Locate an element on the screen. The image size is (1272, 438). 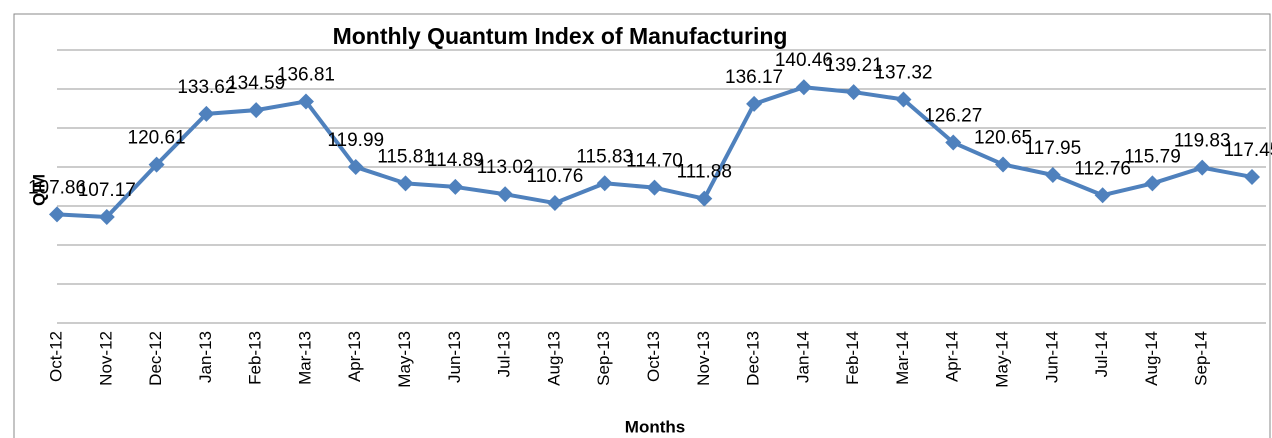
x-tick-label: Feb-13 is located at coordinates (255, 358).